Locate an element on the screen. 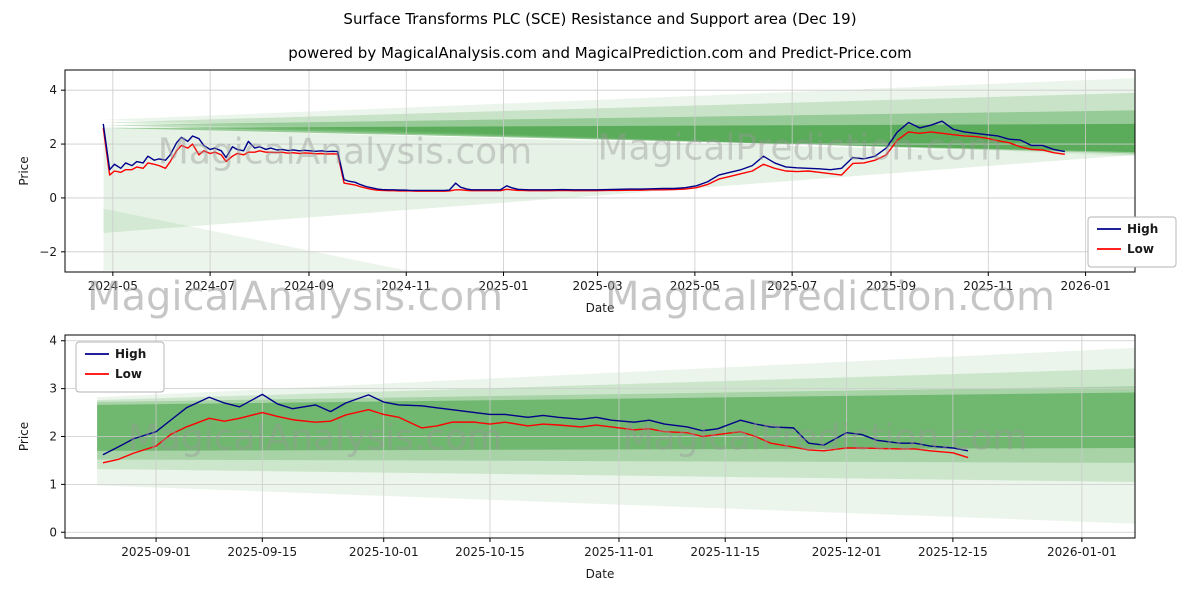  tick-label: −2 is located at coordinates (48, 252).